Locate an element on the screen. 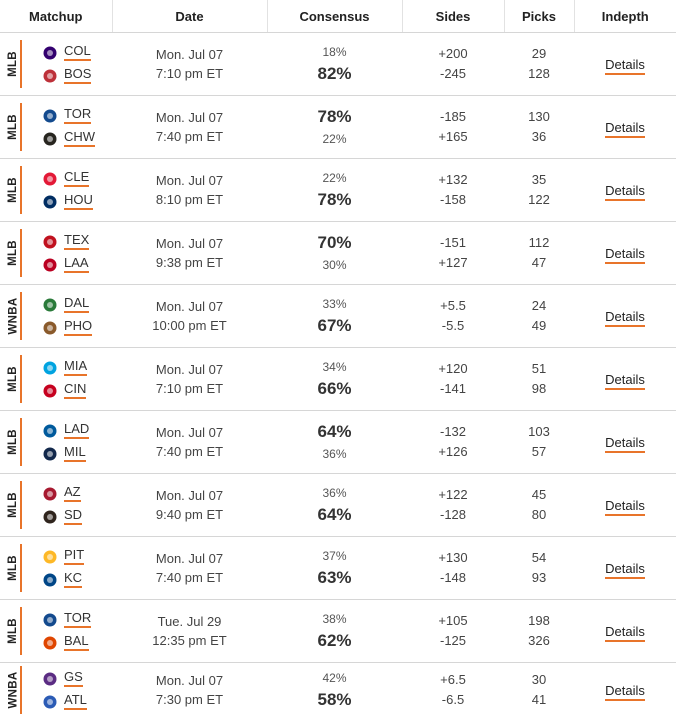 The width and height of the screenshot is (676, 717). header-indepth: Indepth is located at coordinates (625, 16).